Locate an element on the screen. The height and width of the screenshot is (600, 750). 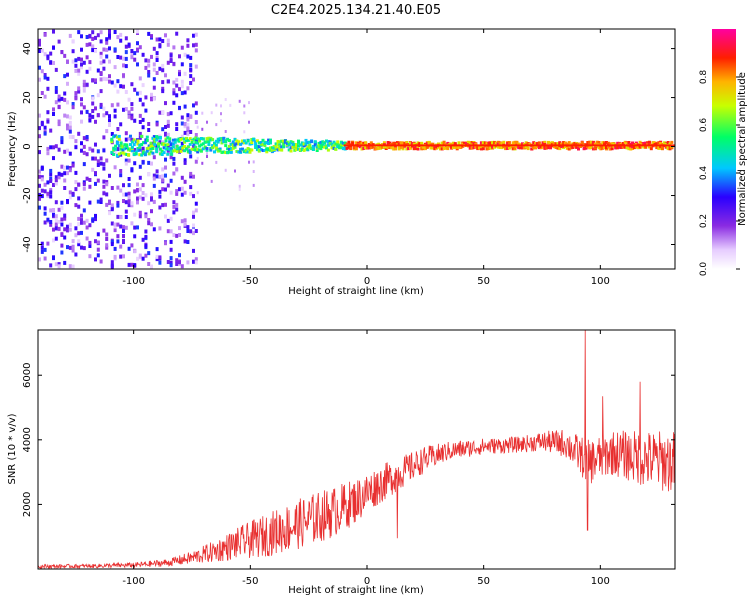
y-tick-label: 4000 is located at coordinates (27, 439).